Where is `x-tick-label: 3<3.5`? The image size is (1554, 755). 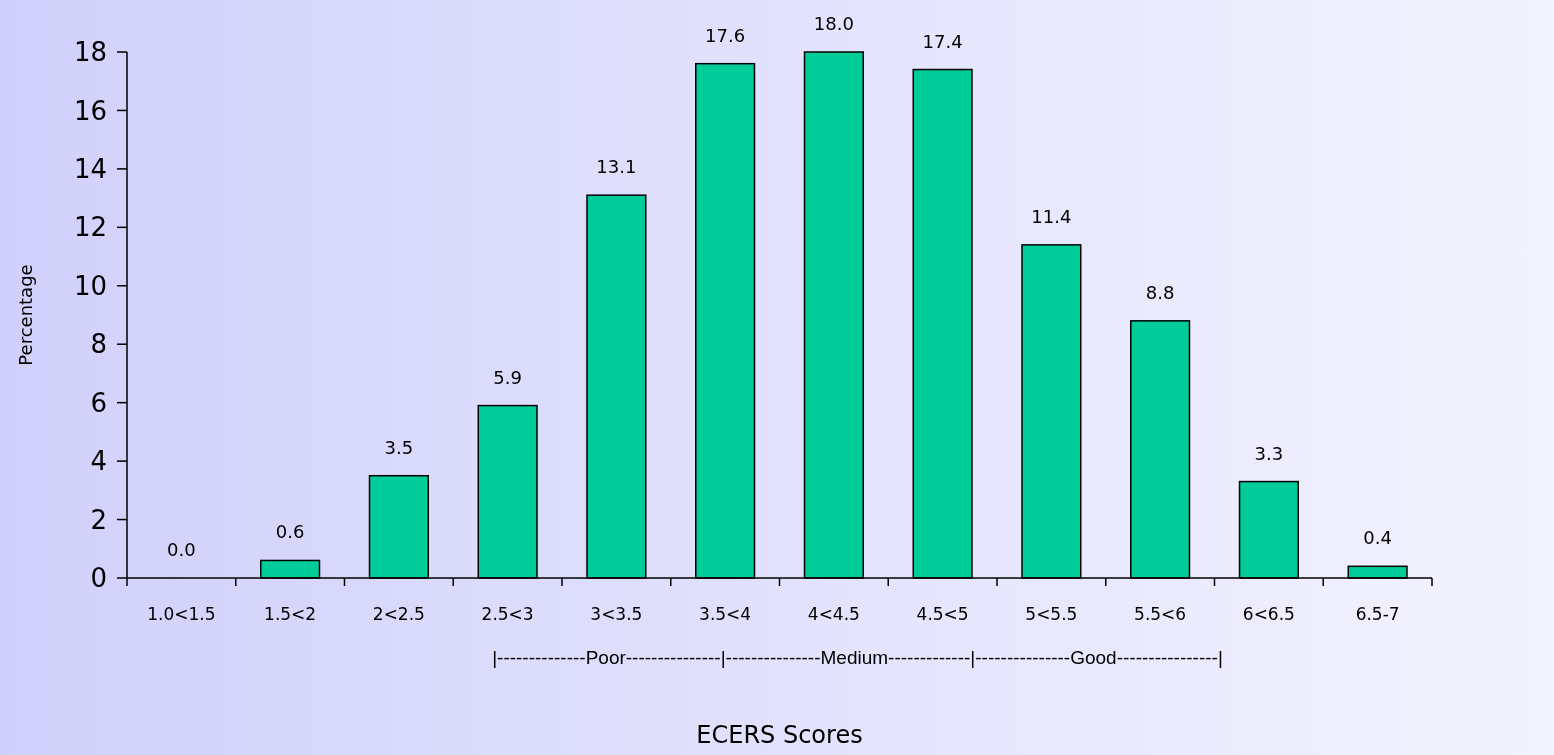 x-tick-label: 3<3.5 is located at coordinates (616, 614).